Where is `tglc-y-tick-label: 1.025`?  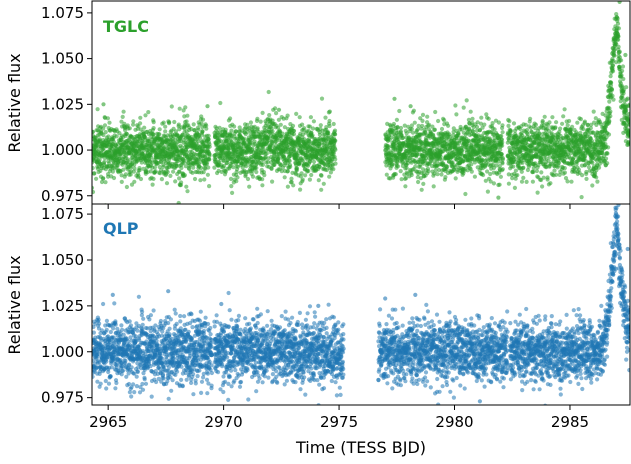 tglc-y-tick-label: 1.025 is located at coordinates (62, 104).